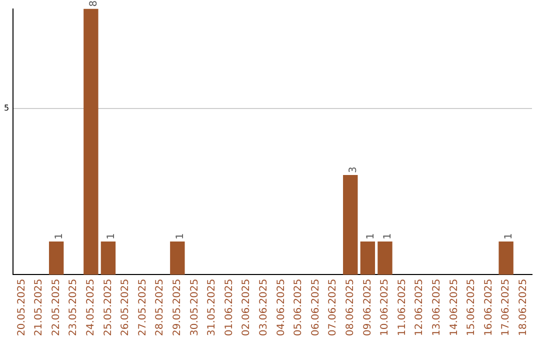 The height and width of the screenshot is (340, 540). Describe the element at coordinates (94, 3) in the screenshot. I see `data-label: 8` at that location.